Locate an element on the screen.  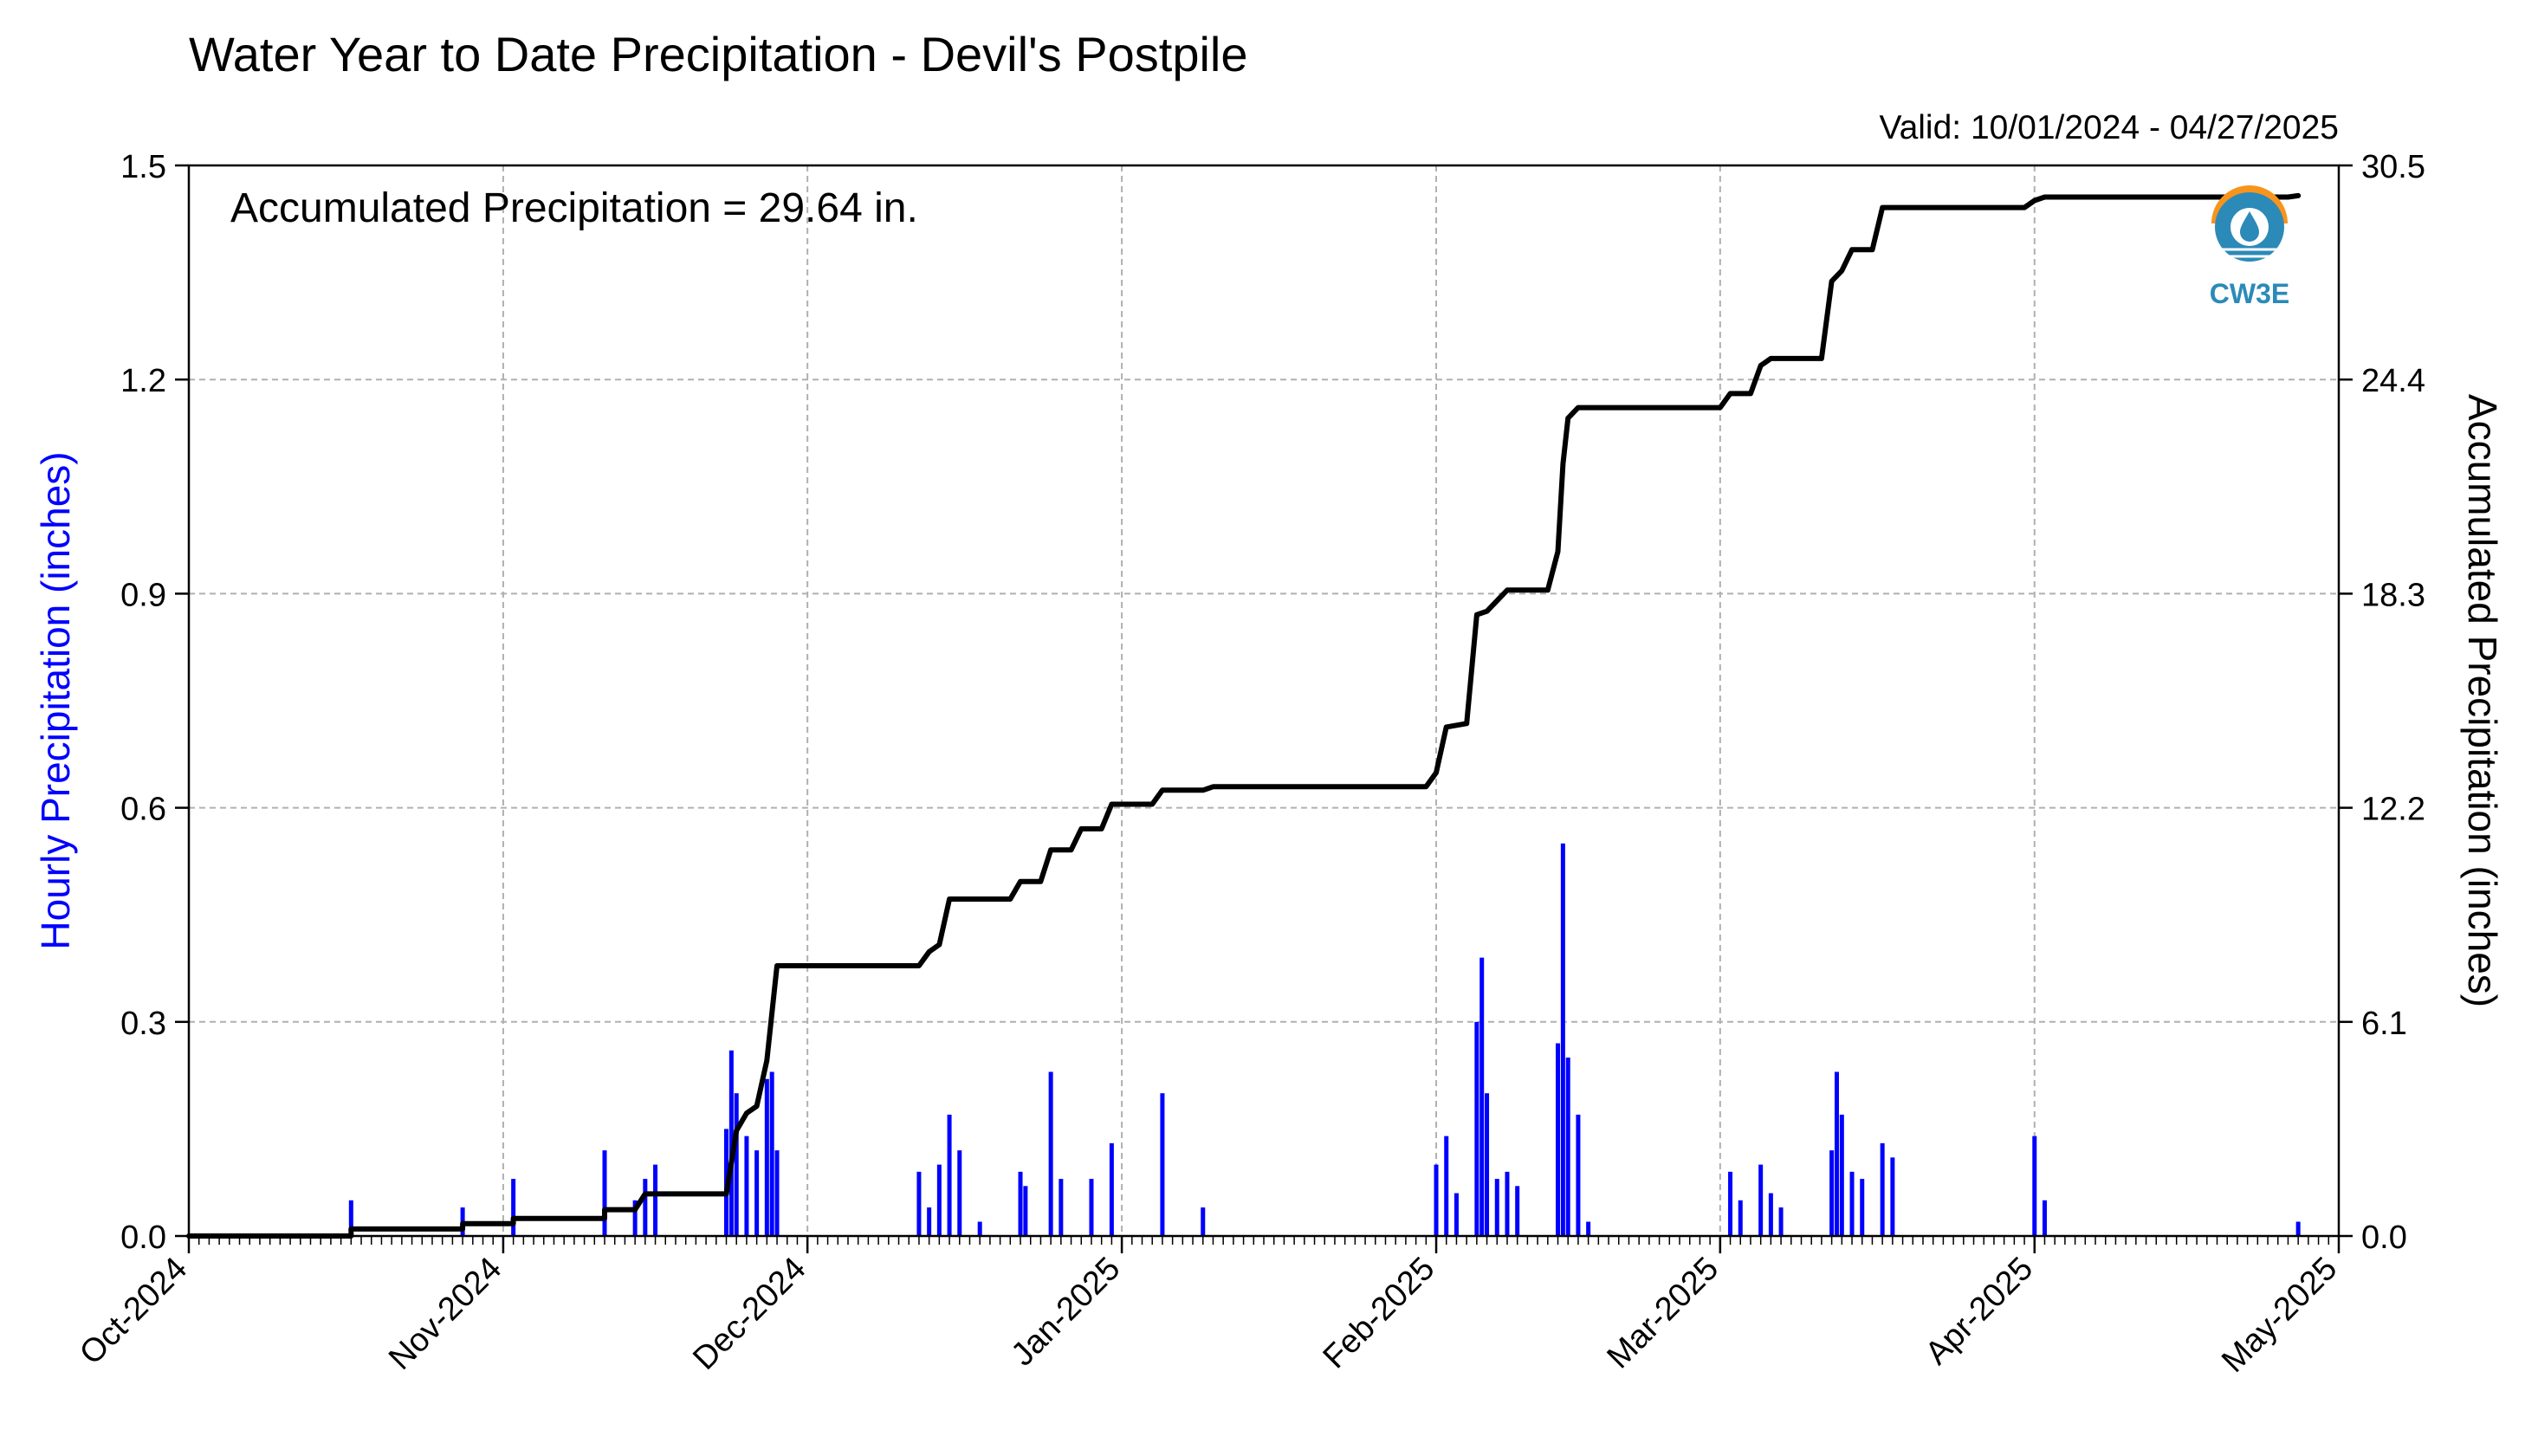
logo-text: CW3E is located at coordinates (2249, 293).